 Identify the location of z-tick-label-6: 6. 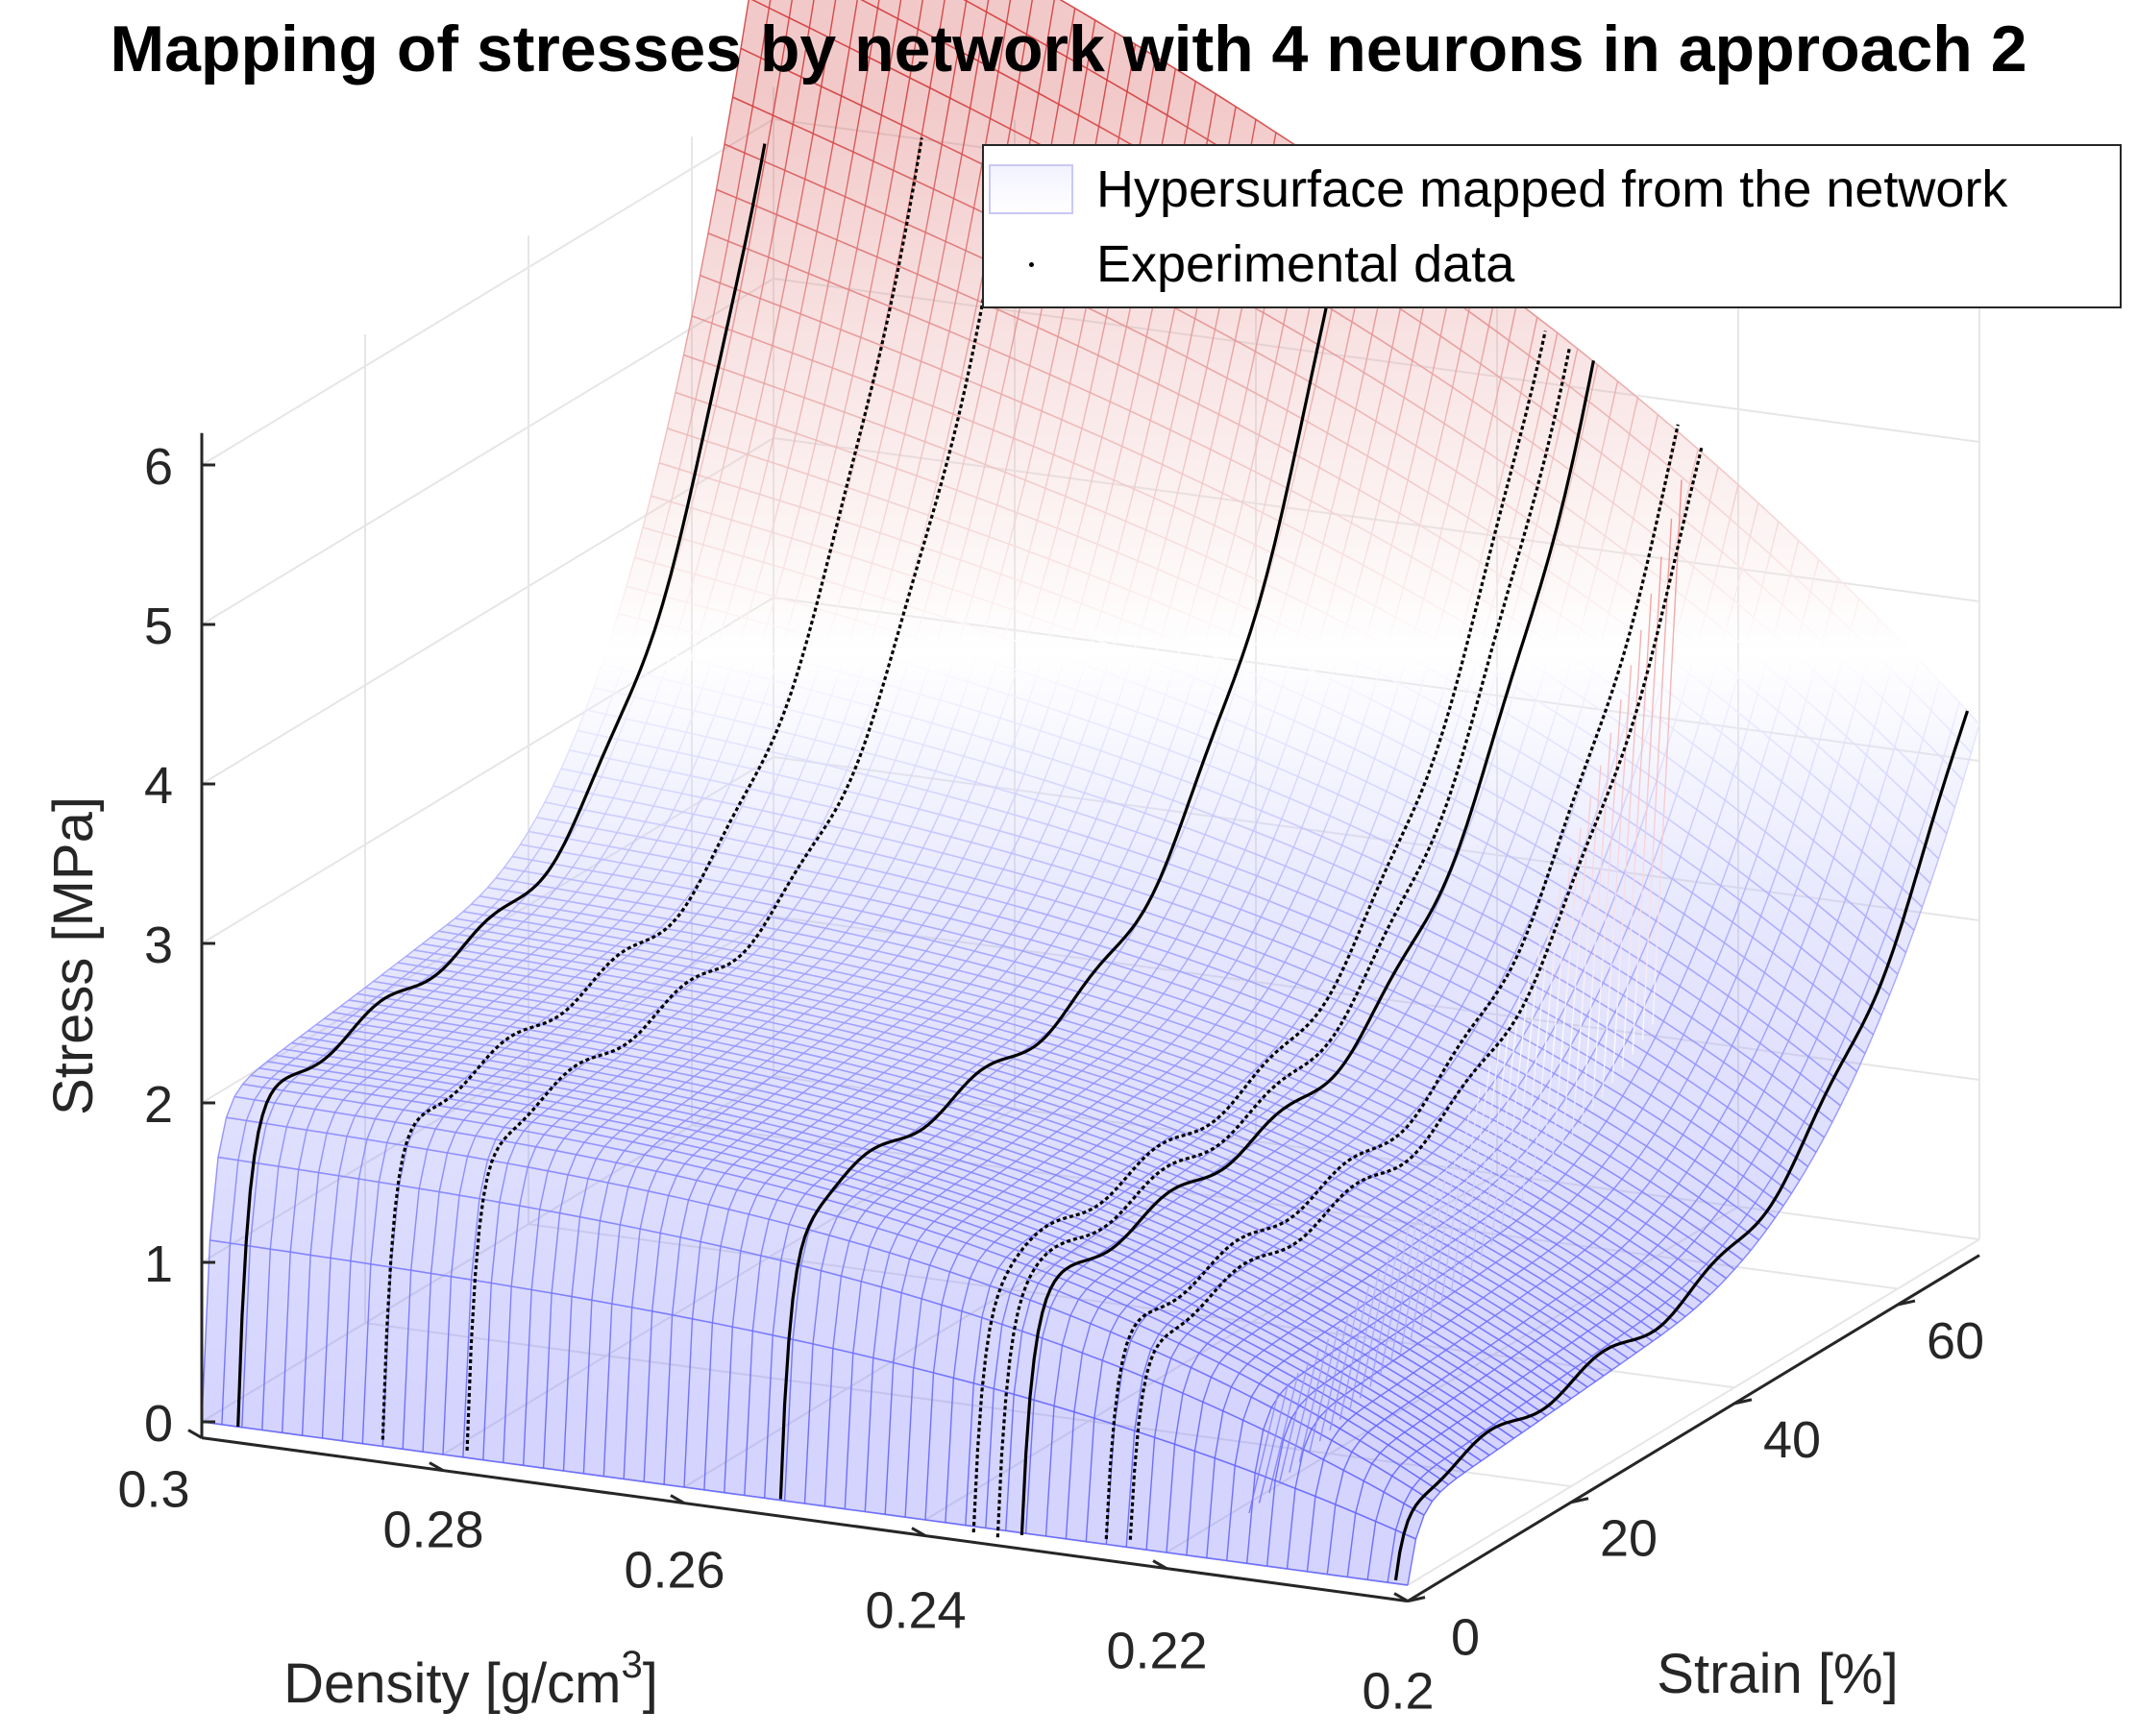
(158, 467).